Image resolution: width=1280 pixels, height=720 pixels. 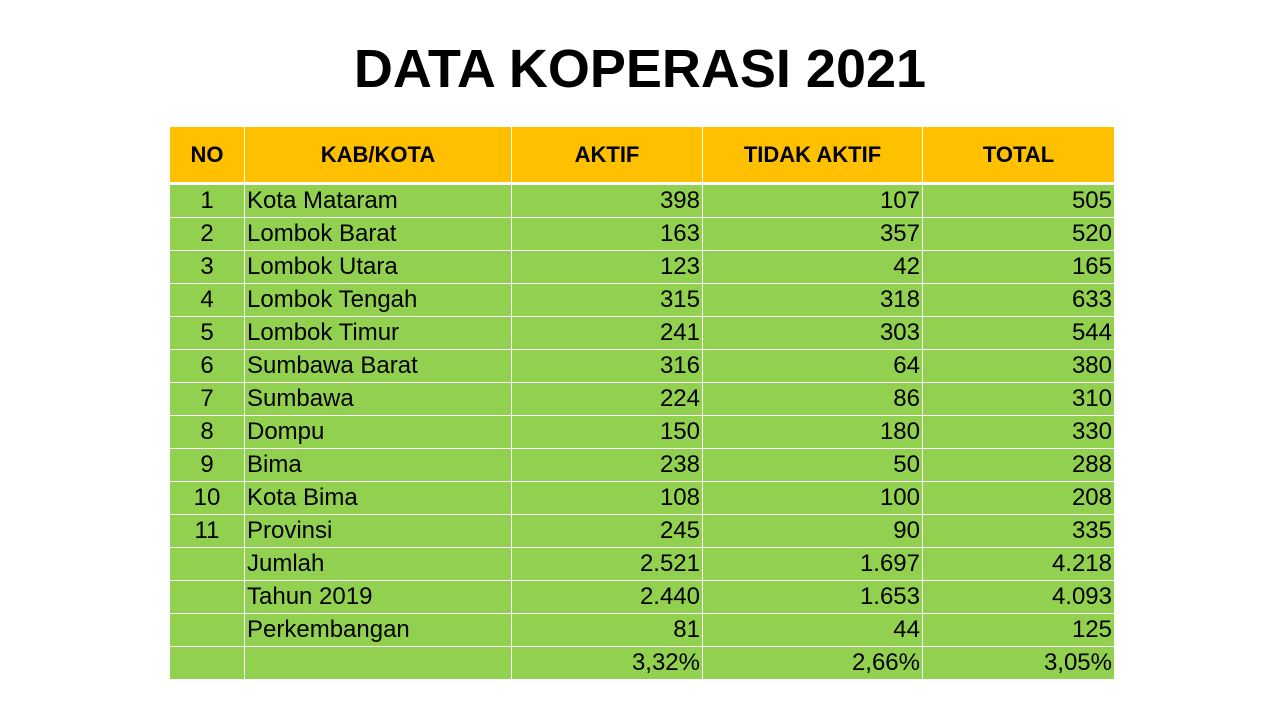 I want to click on cell-aktif: 150, so click(x=607, y=432).